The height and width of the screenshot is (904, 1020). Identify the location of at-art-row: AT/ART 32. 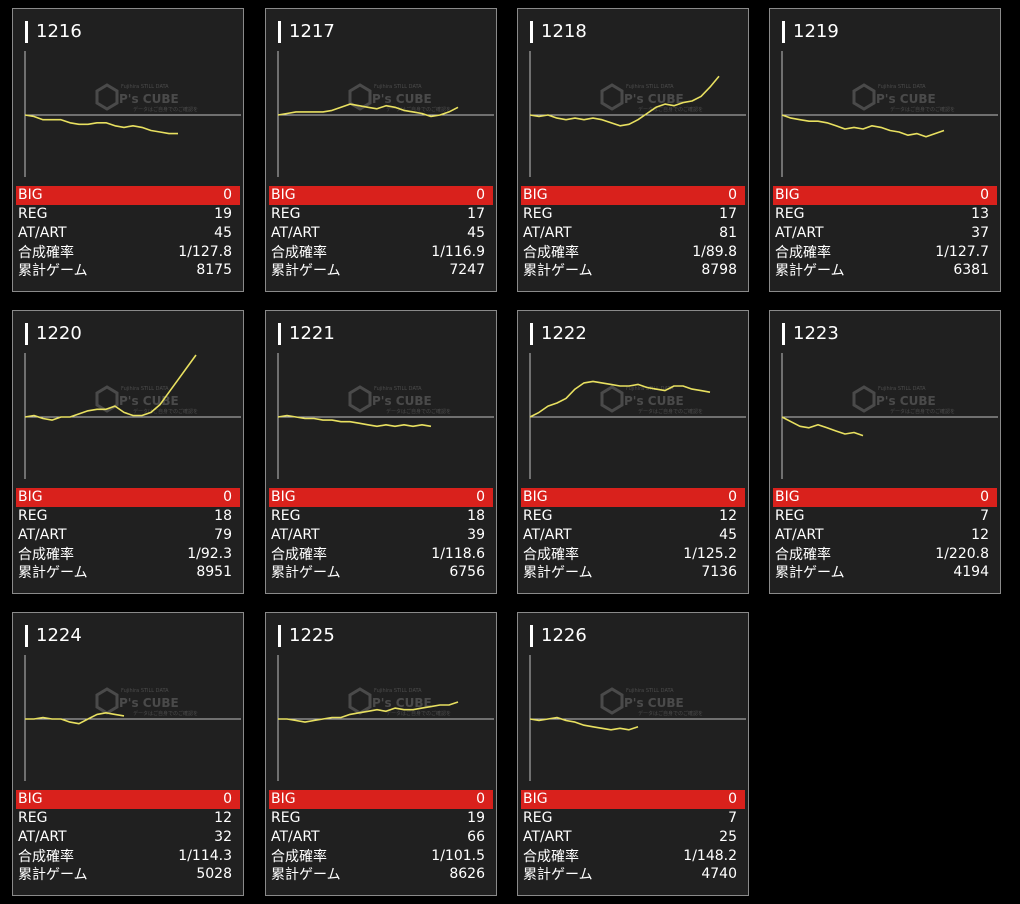
(128, 837).